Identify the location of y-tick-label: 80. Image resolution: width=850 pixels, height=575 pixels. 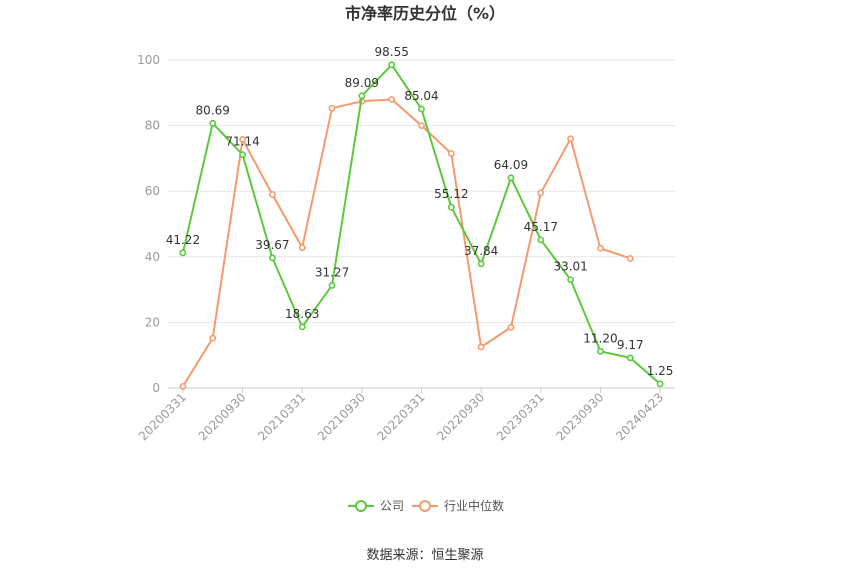
(152, 126).